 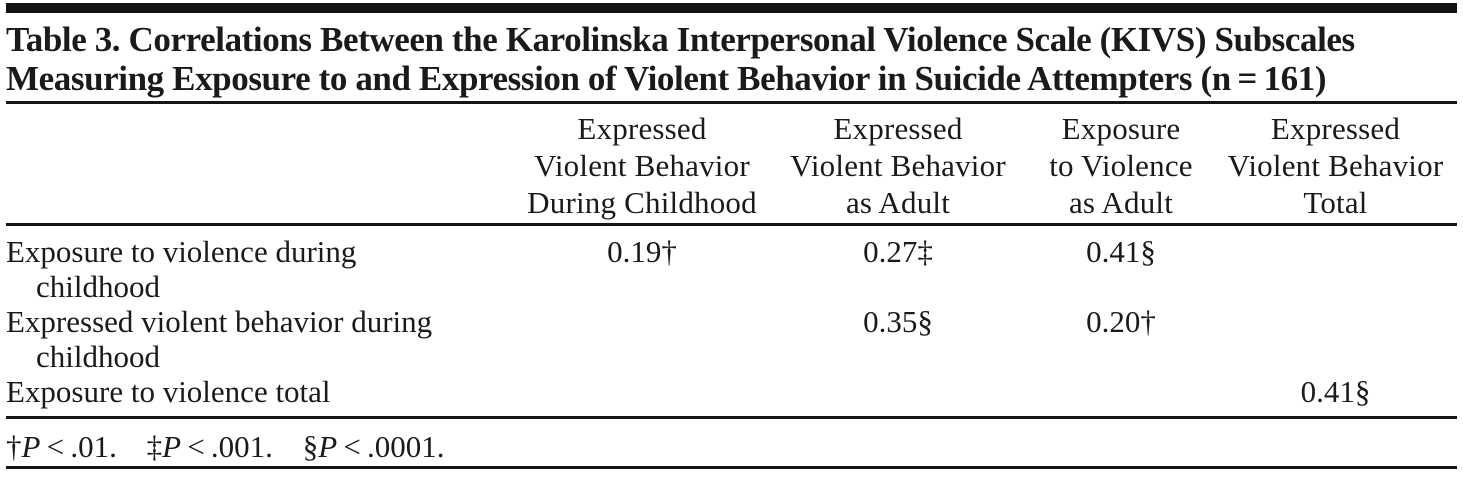 I want to click on footnote-double-dagger: ‡P < .001., so click(x=210, y=446).